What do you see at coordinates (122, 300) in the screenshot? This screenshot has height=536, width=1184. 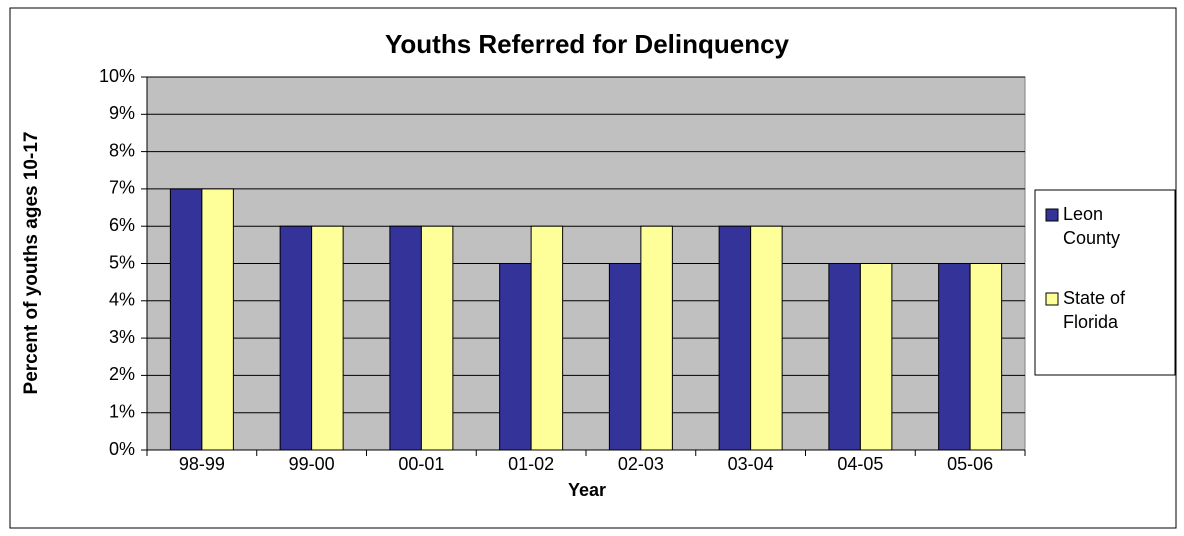 I see `y-tick-label: 4%` at bounding box center [122, 300].